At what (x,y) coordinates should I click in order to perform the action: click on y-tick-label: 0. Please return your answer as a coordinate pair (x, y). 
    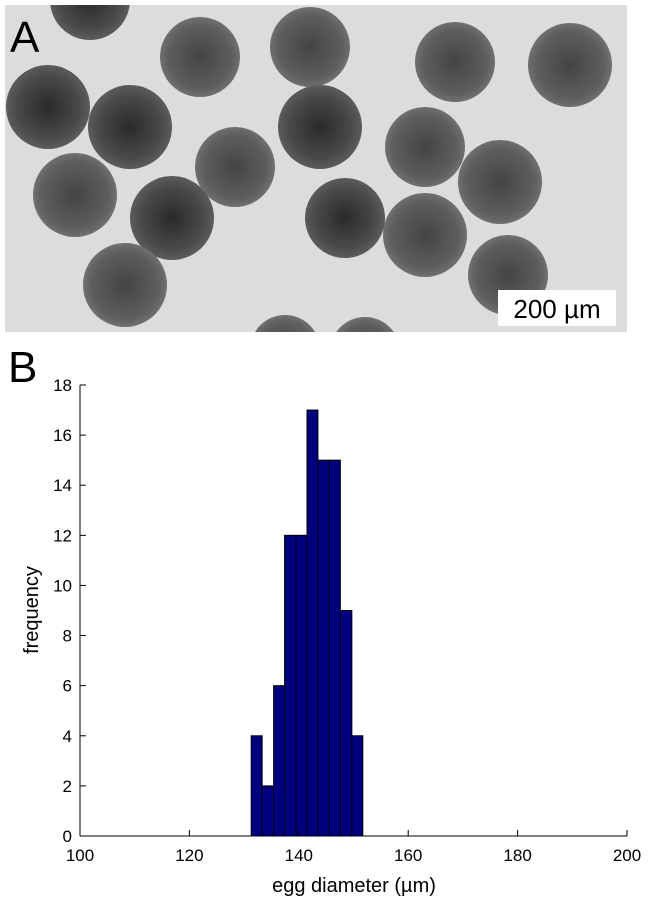
    Looking at the image, I should click on (67, 836).